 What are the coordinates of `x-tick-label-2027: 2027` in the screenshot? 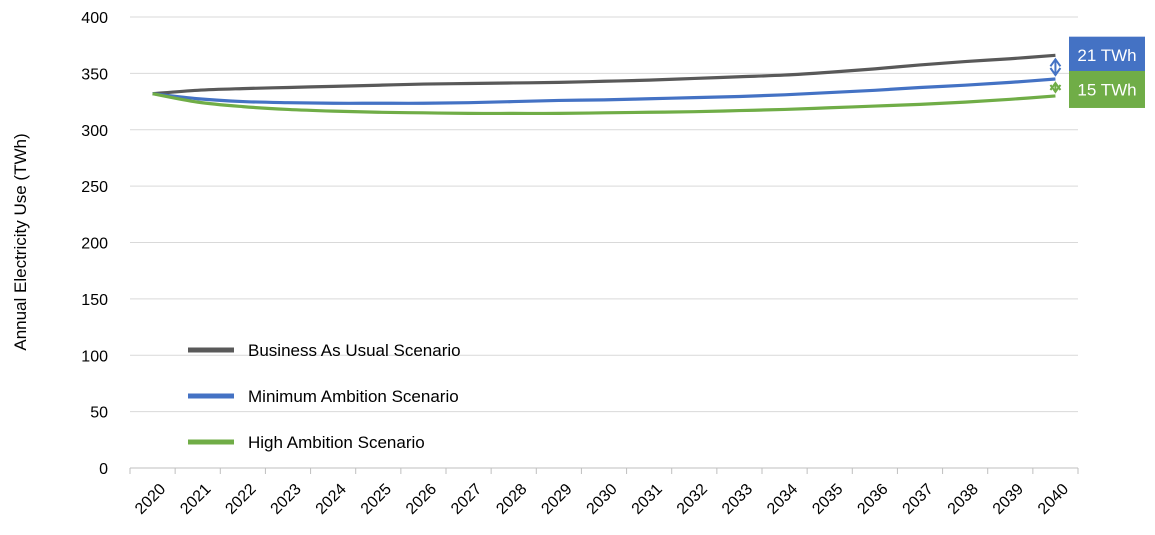 It's located at (466, 499).